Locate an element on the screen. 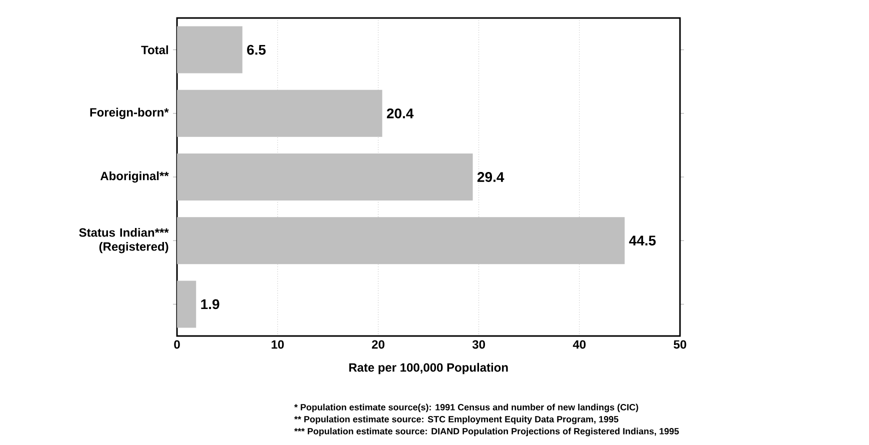 This screenshot has height=445, width=869. y-tick-label: Status Indian*** (Registered) is located at coordinates (124, 241).